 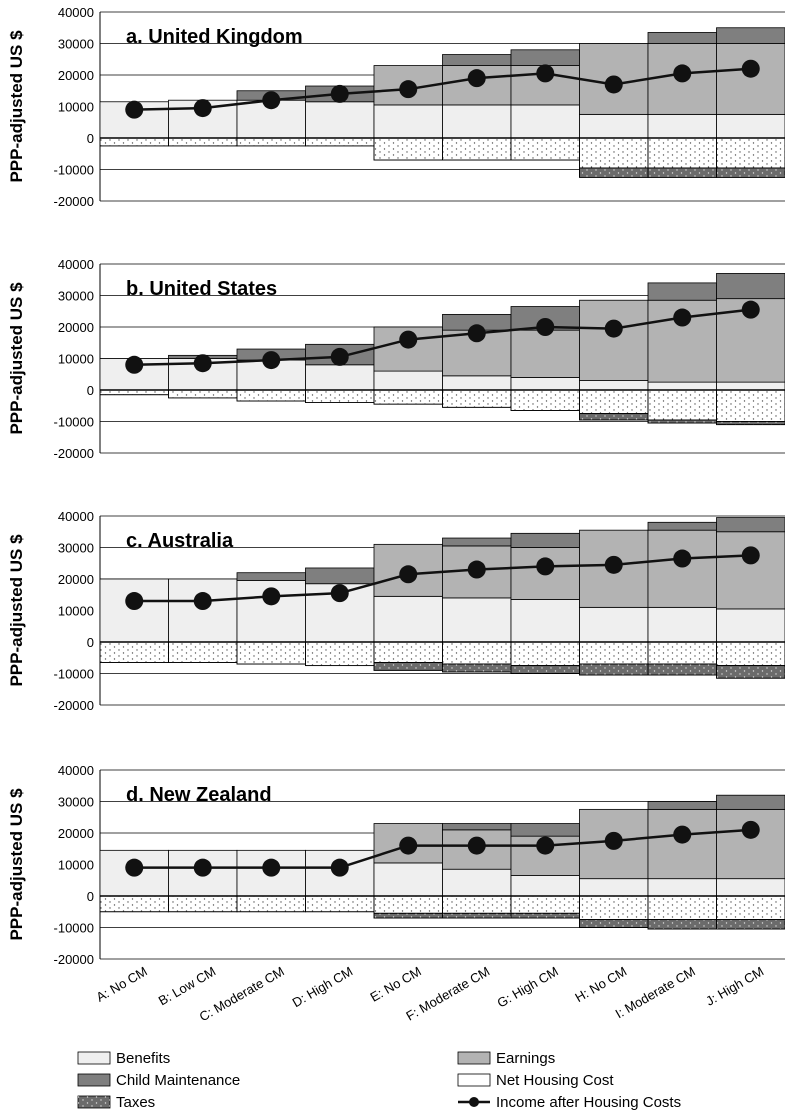 I want to click on legend-item-income: Income after Housing Costs, so click(x=569, y=1102).